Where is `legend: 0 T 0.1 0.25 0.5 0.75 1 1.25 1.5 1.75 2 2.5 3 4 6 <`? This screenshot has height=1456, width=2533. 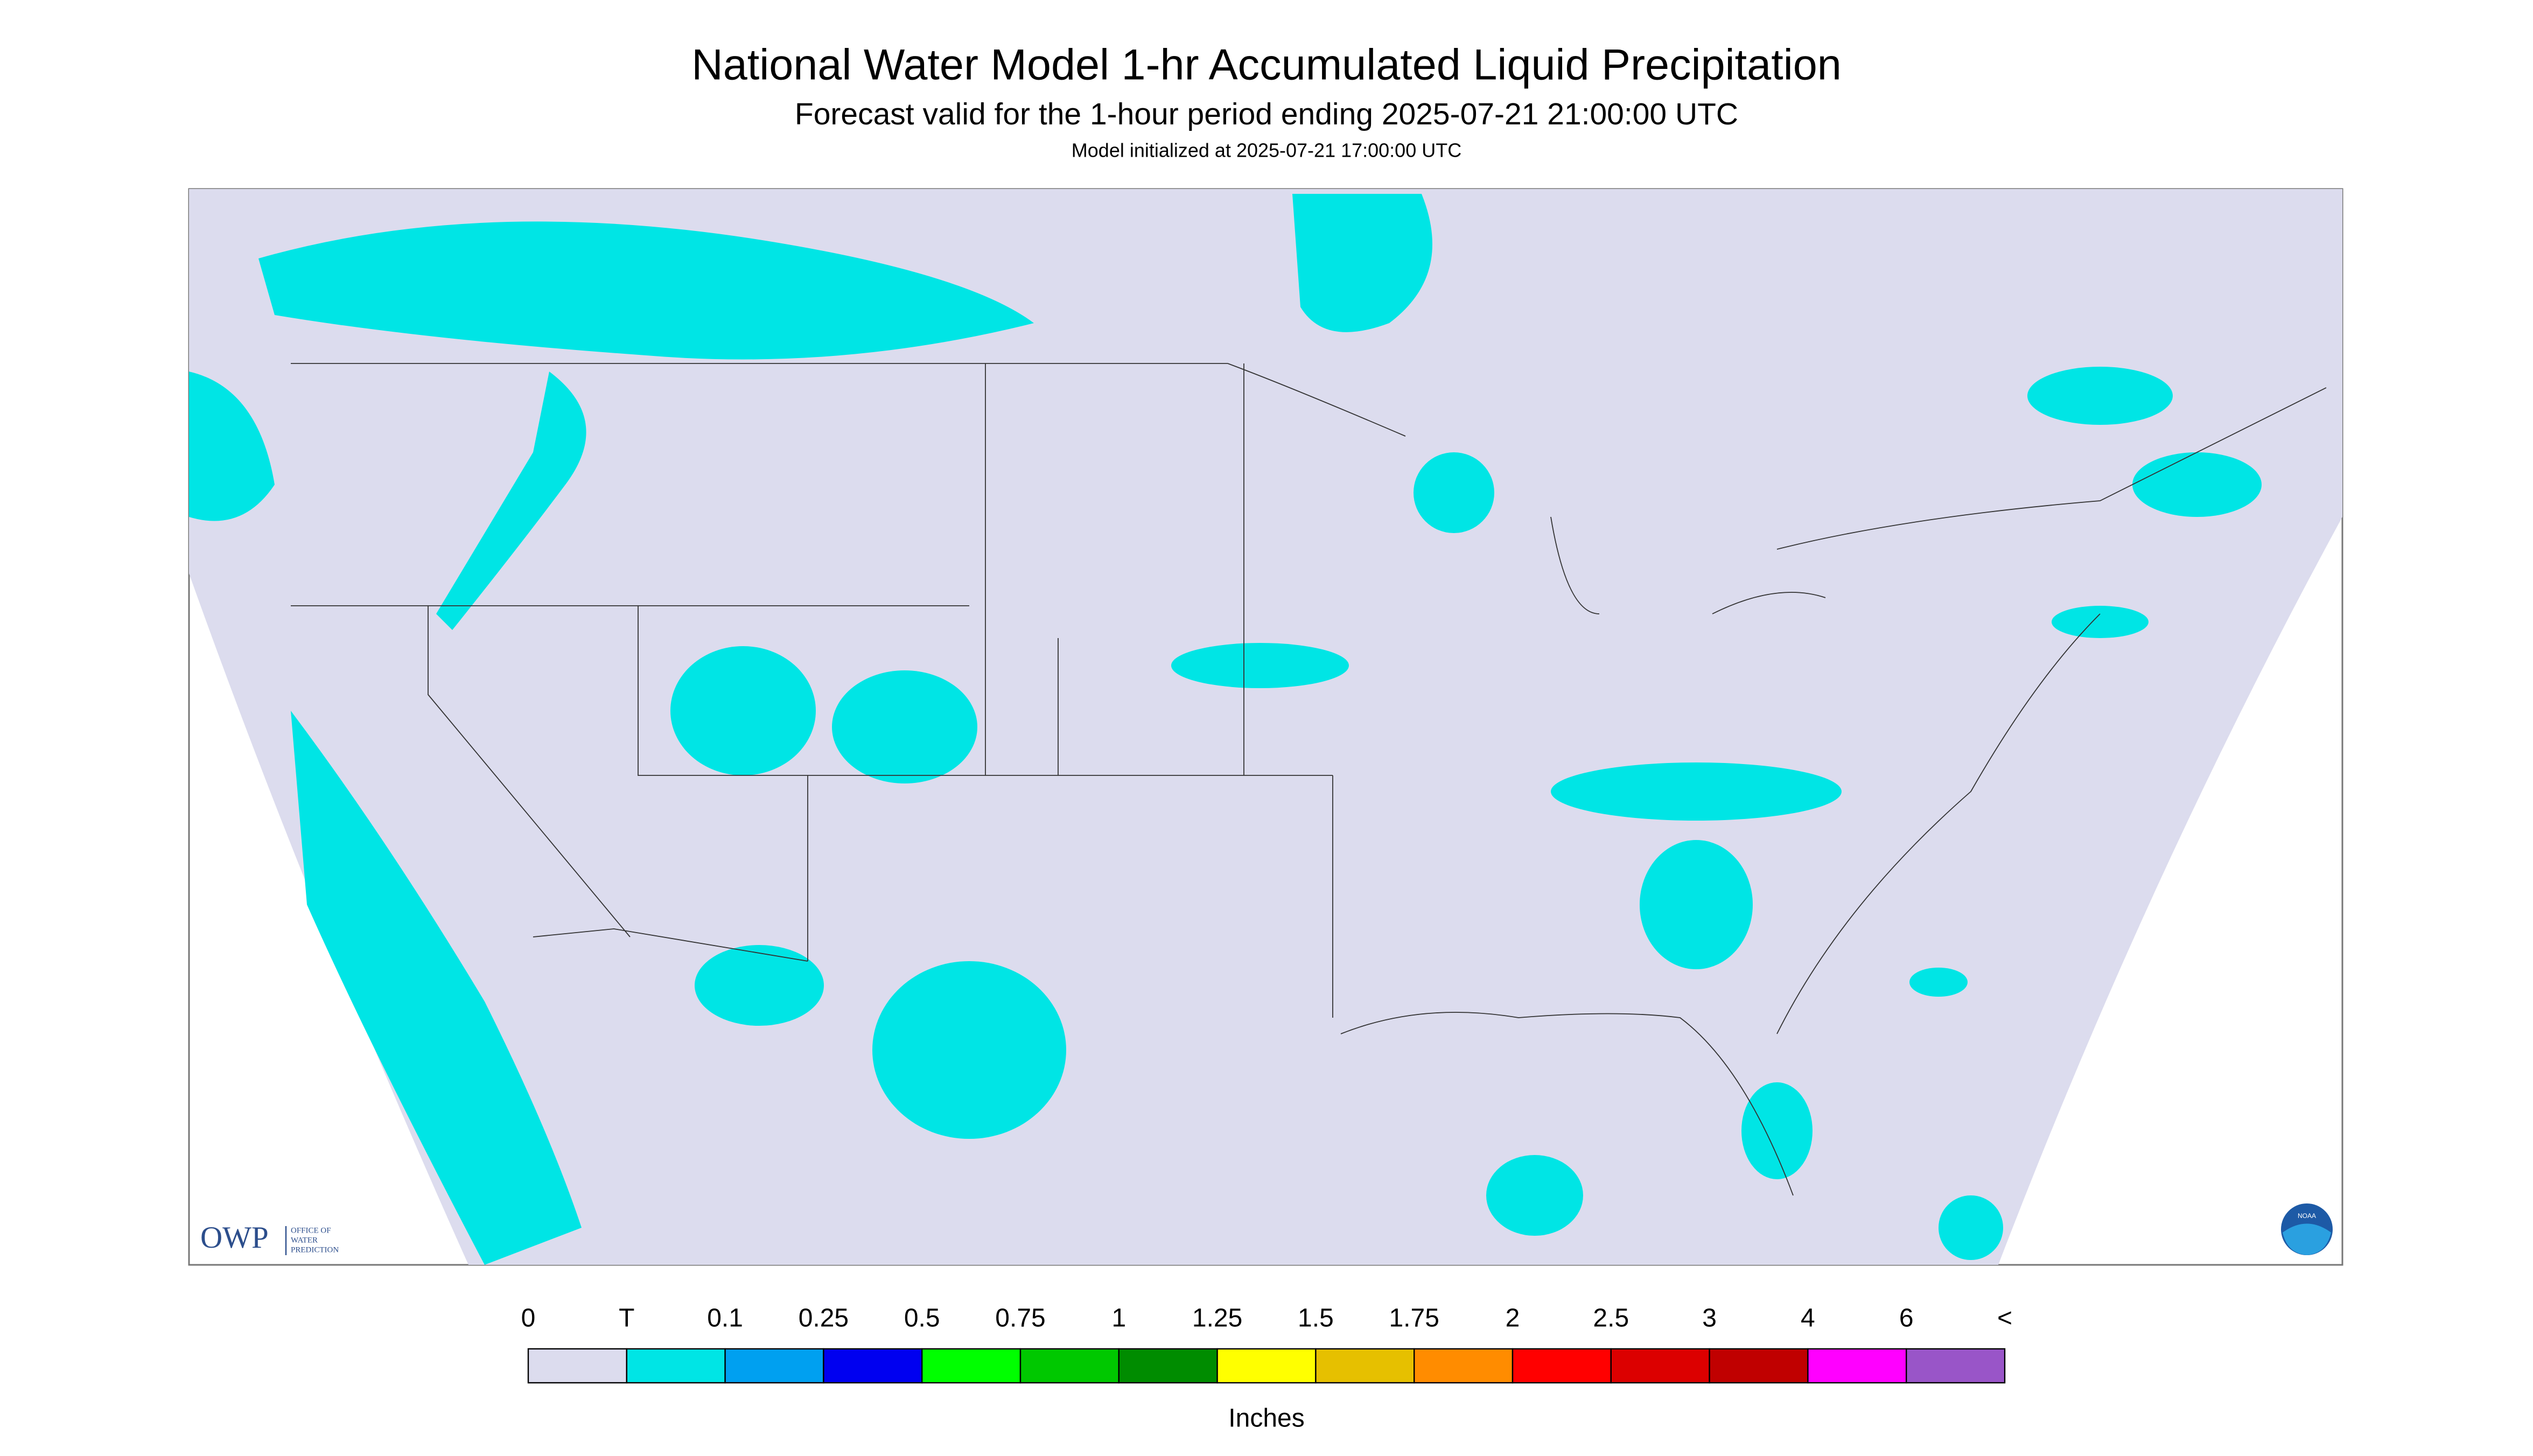
legend: 0 T 0.1 0.25 0.5 0.75 1 1.25 1.5 1.75 2 2.5 3 4 6 < is located at coordinates (1266, 1344).